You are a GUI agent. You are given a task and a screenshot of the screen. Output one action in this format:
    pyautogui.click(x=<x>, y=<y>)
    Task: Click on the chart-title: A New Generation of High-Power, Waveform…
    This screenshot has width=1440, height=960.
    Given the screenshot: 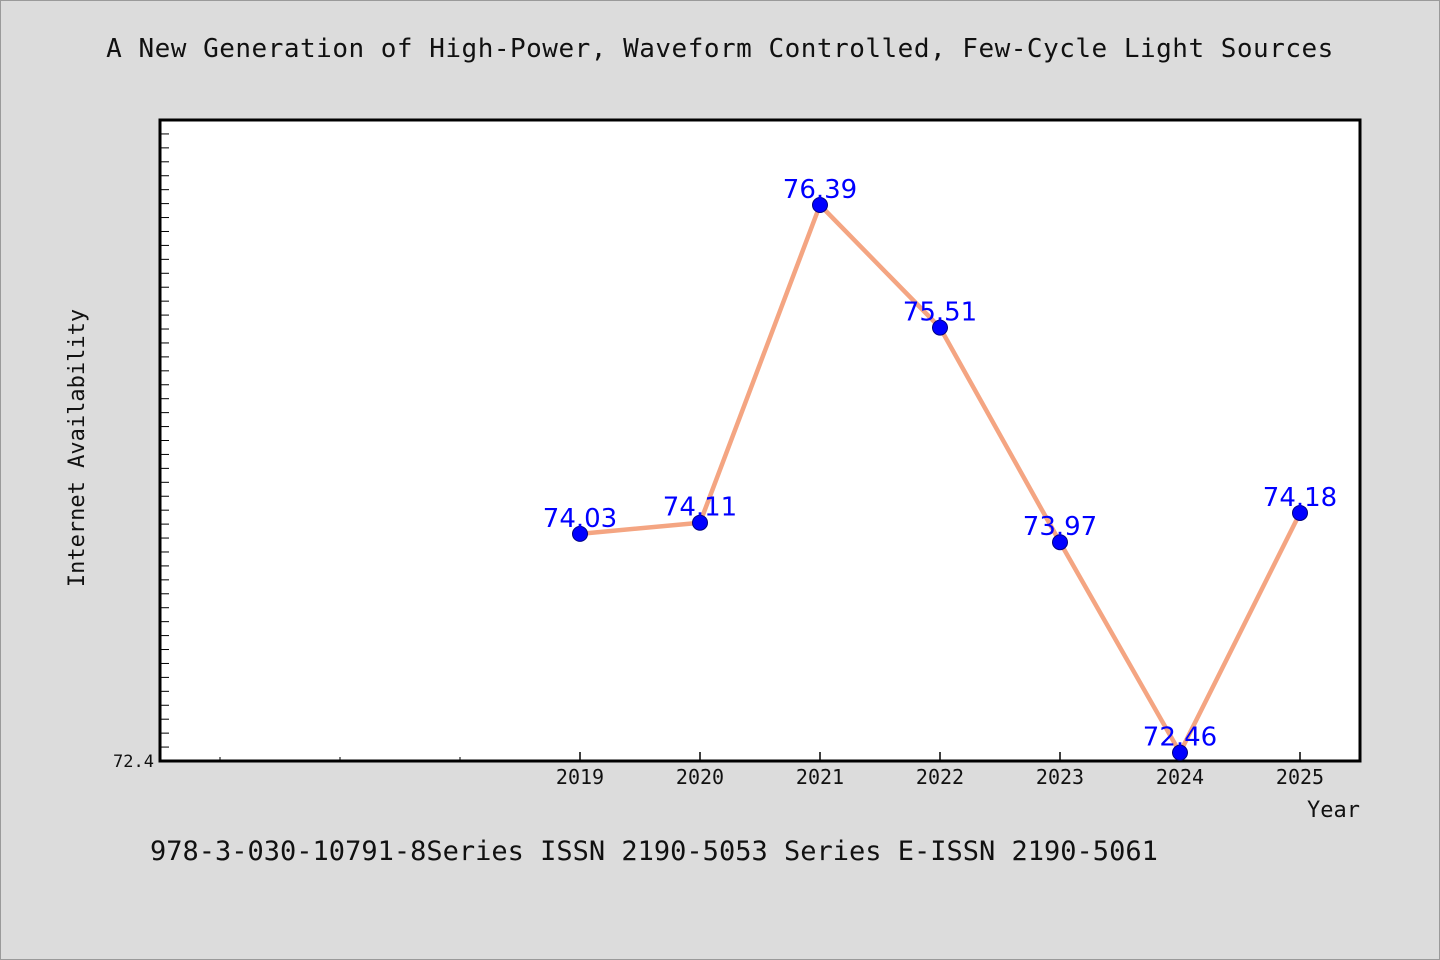 What is the action you would take?
    pyautogui.click(x=720, y=49)
    